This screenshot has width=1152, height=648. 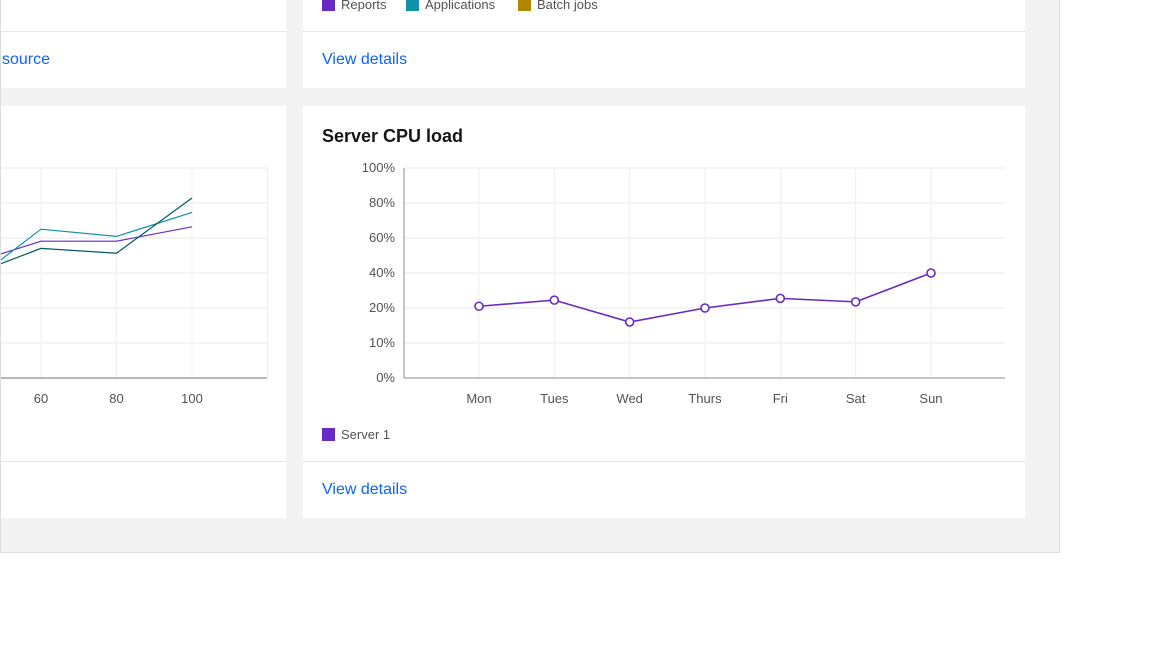 I want to click on card-footer: source, so click(x=143, y=59).